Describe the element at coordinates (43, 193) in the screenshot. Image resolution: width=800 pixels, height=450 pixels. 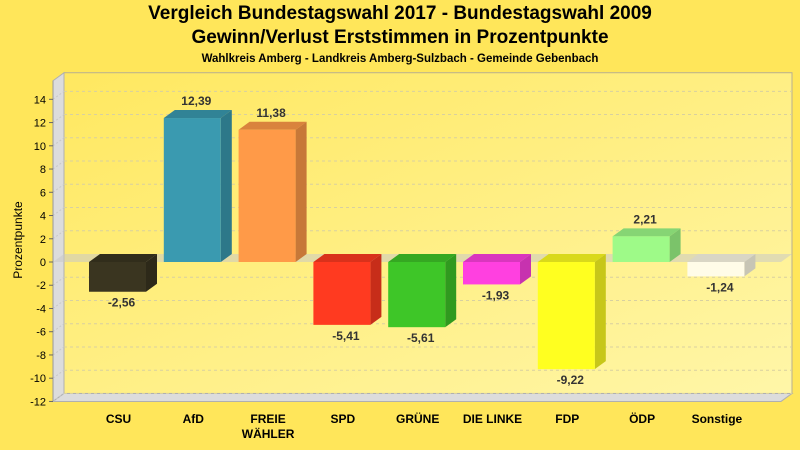
I see `y-tick-label: 6` at that location.